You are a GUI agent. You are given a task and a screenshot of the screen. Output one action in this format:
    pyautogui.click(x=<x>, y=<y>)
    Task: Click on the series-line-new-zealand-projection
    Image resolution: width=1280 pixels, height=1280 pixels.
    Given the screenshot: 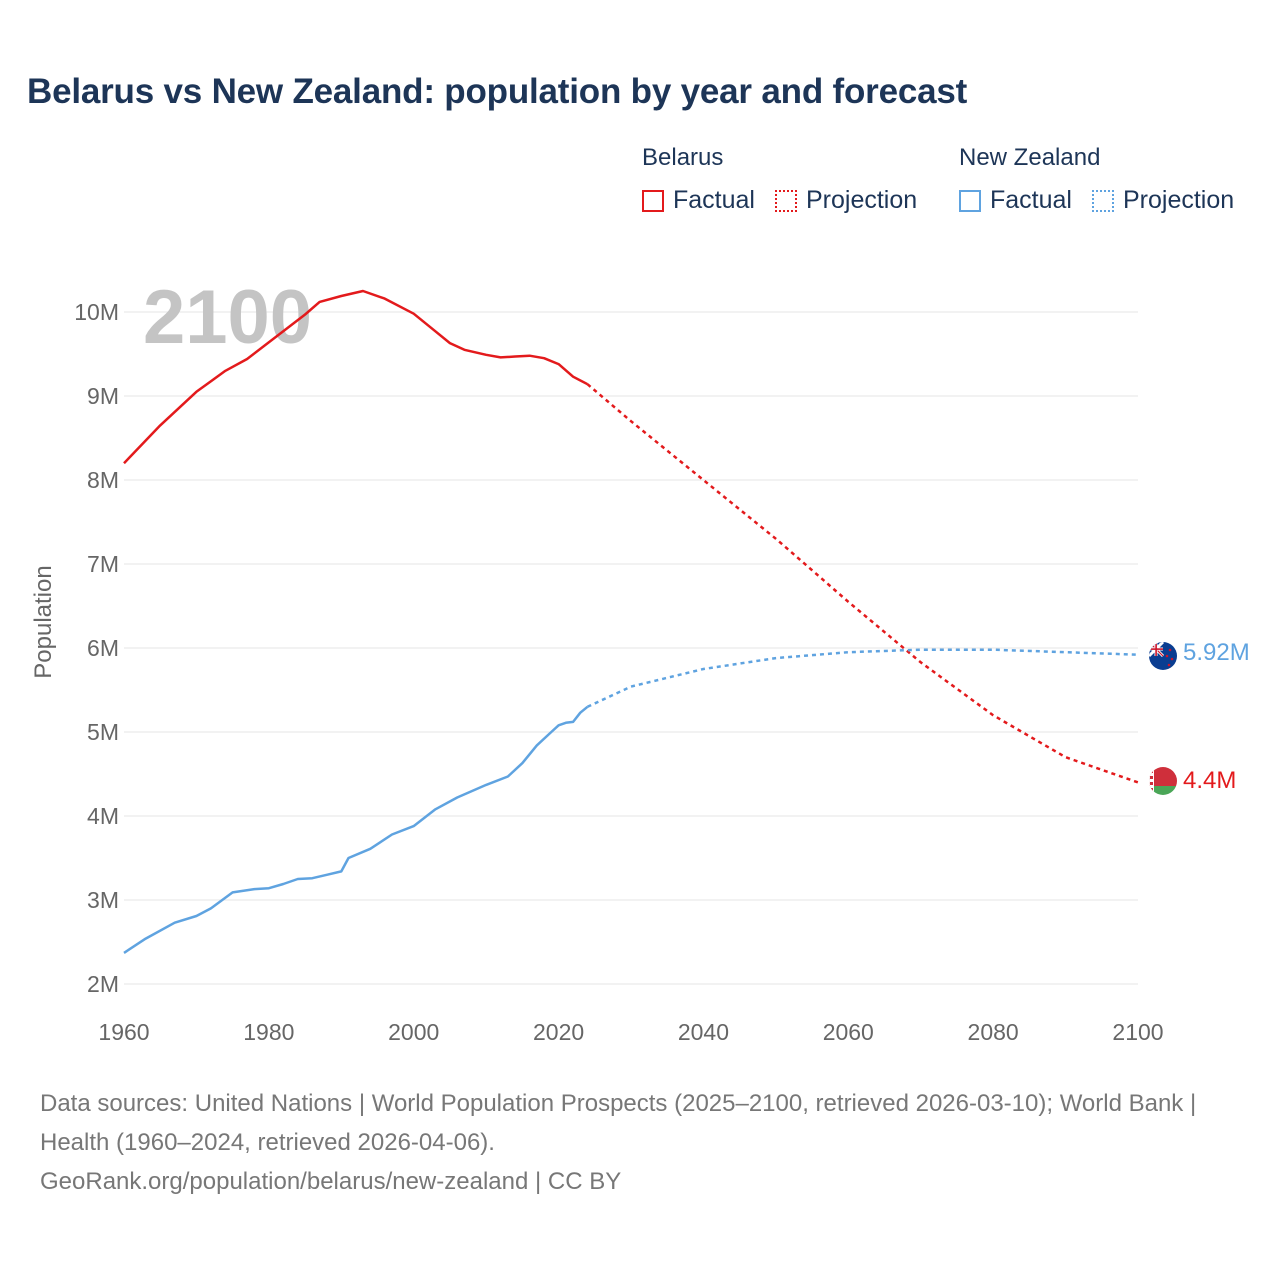 What is the action you would take?
    pyautogui.click(x=862, y=678)
    